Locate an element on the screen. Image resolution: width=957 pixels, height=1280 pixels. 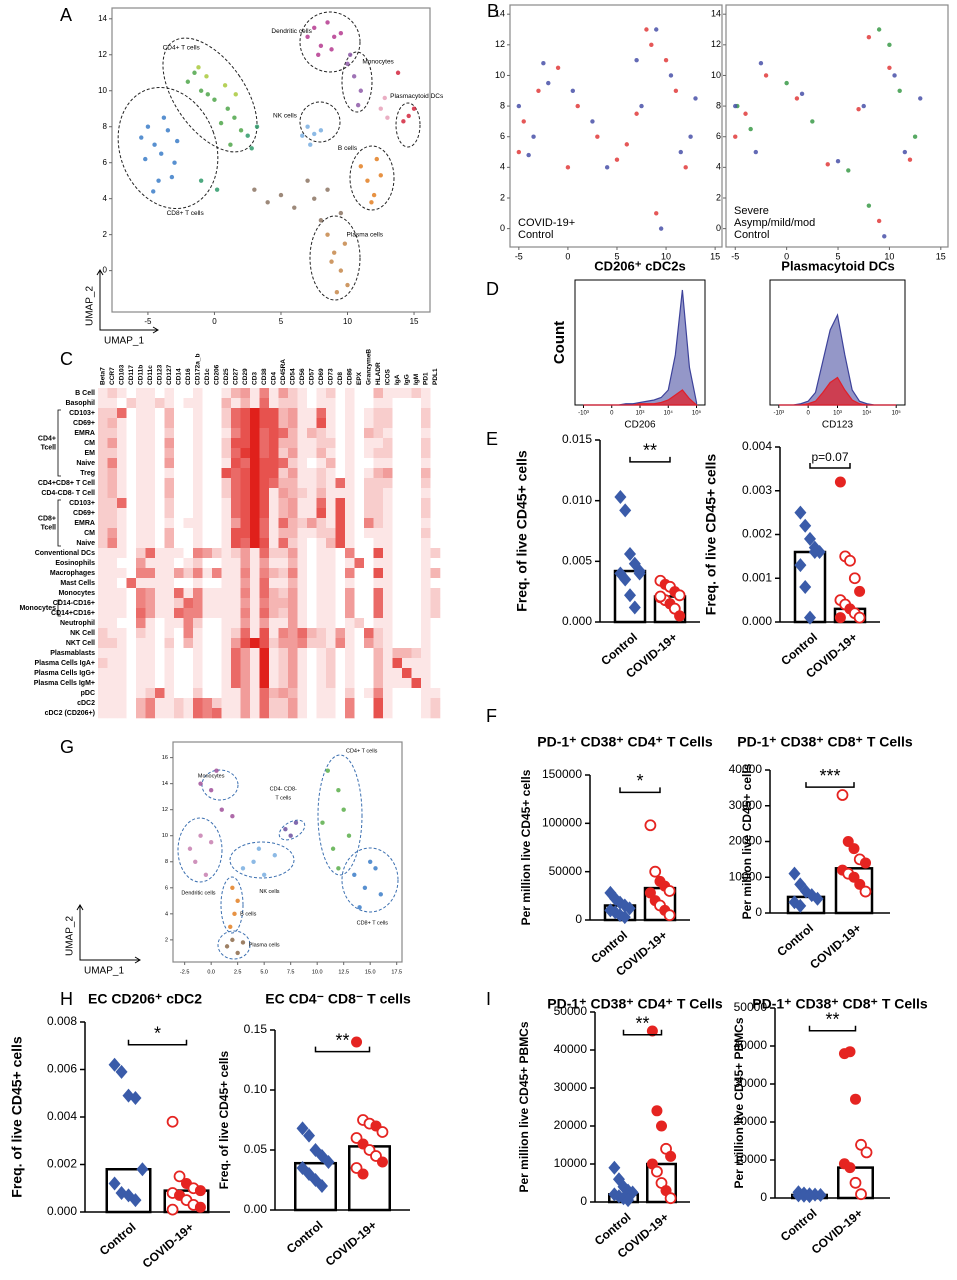
category-label: COVID-19+ is located at coordinates (168, 1245).